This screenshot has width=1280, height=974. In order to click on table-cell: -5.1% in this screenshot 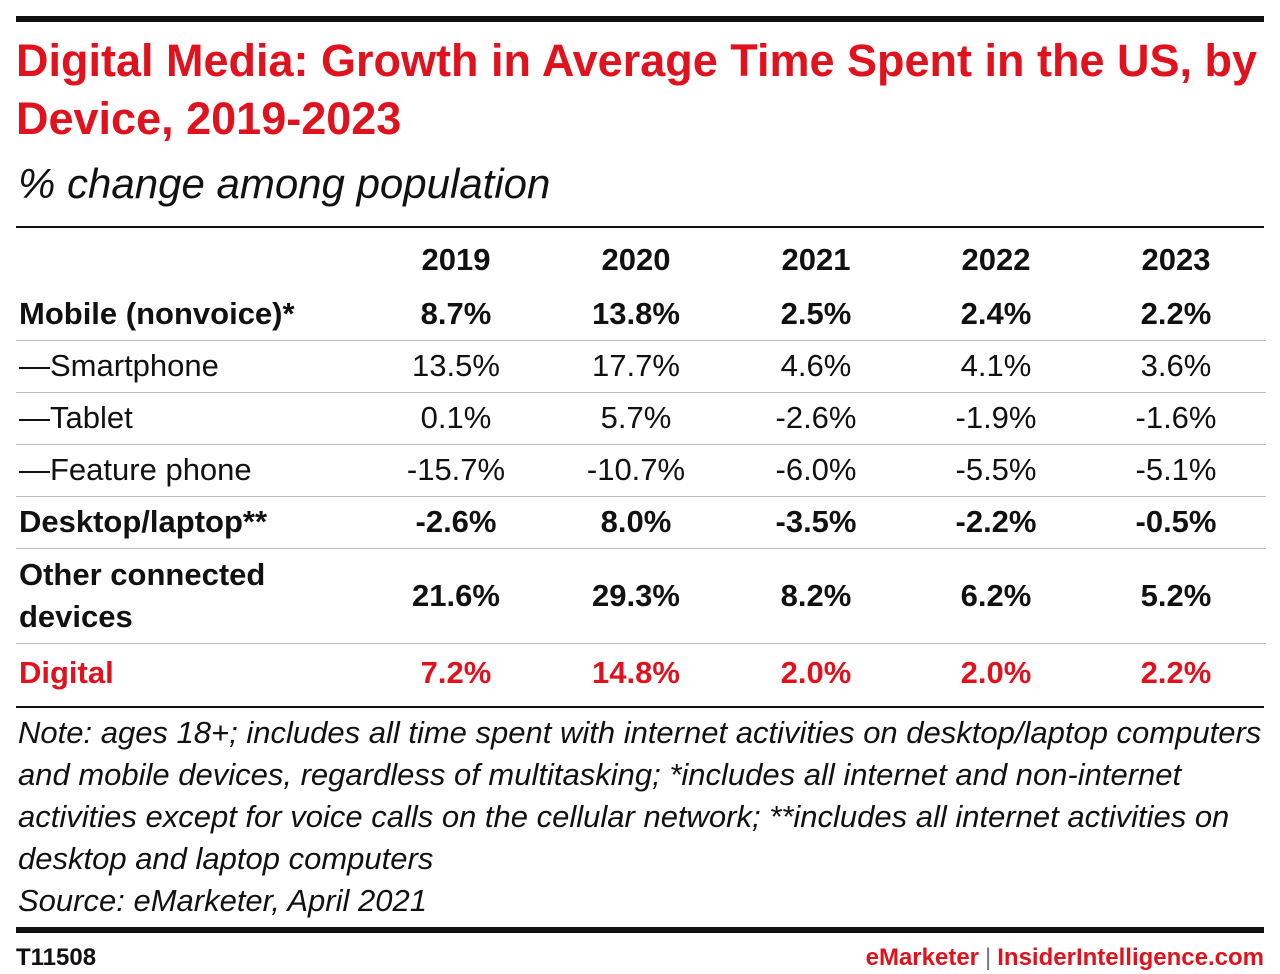, I will do `click(1176, 469)`.